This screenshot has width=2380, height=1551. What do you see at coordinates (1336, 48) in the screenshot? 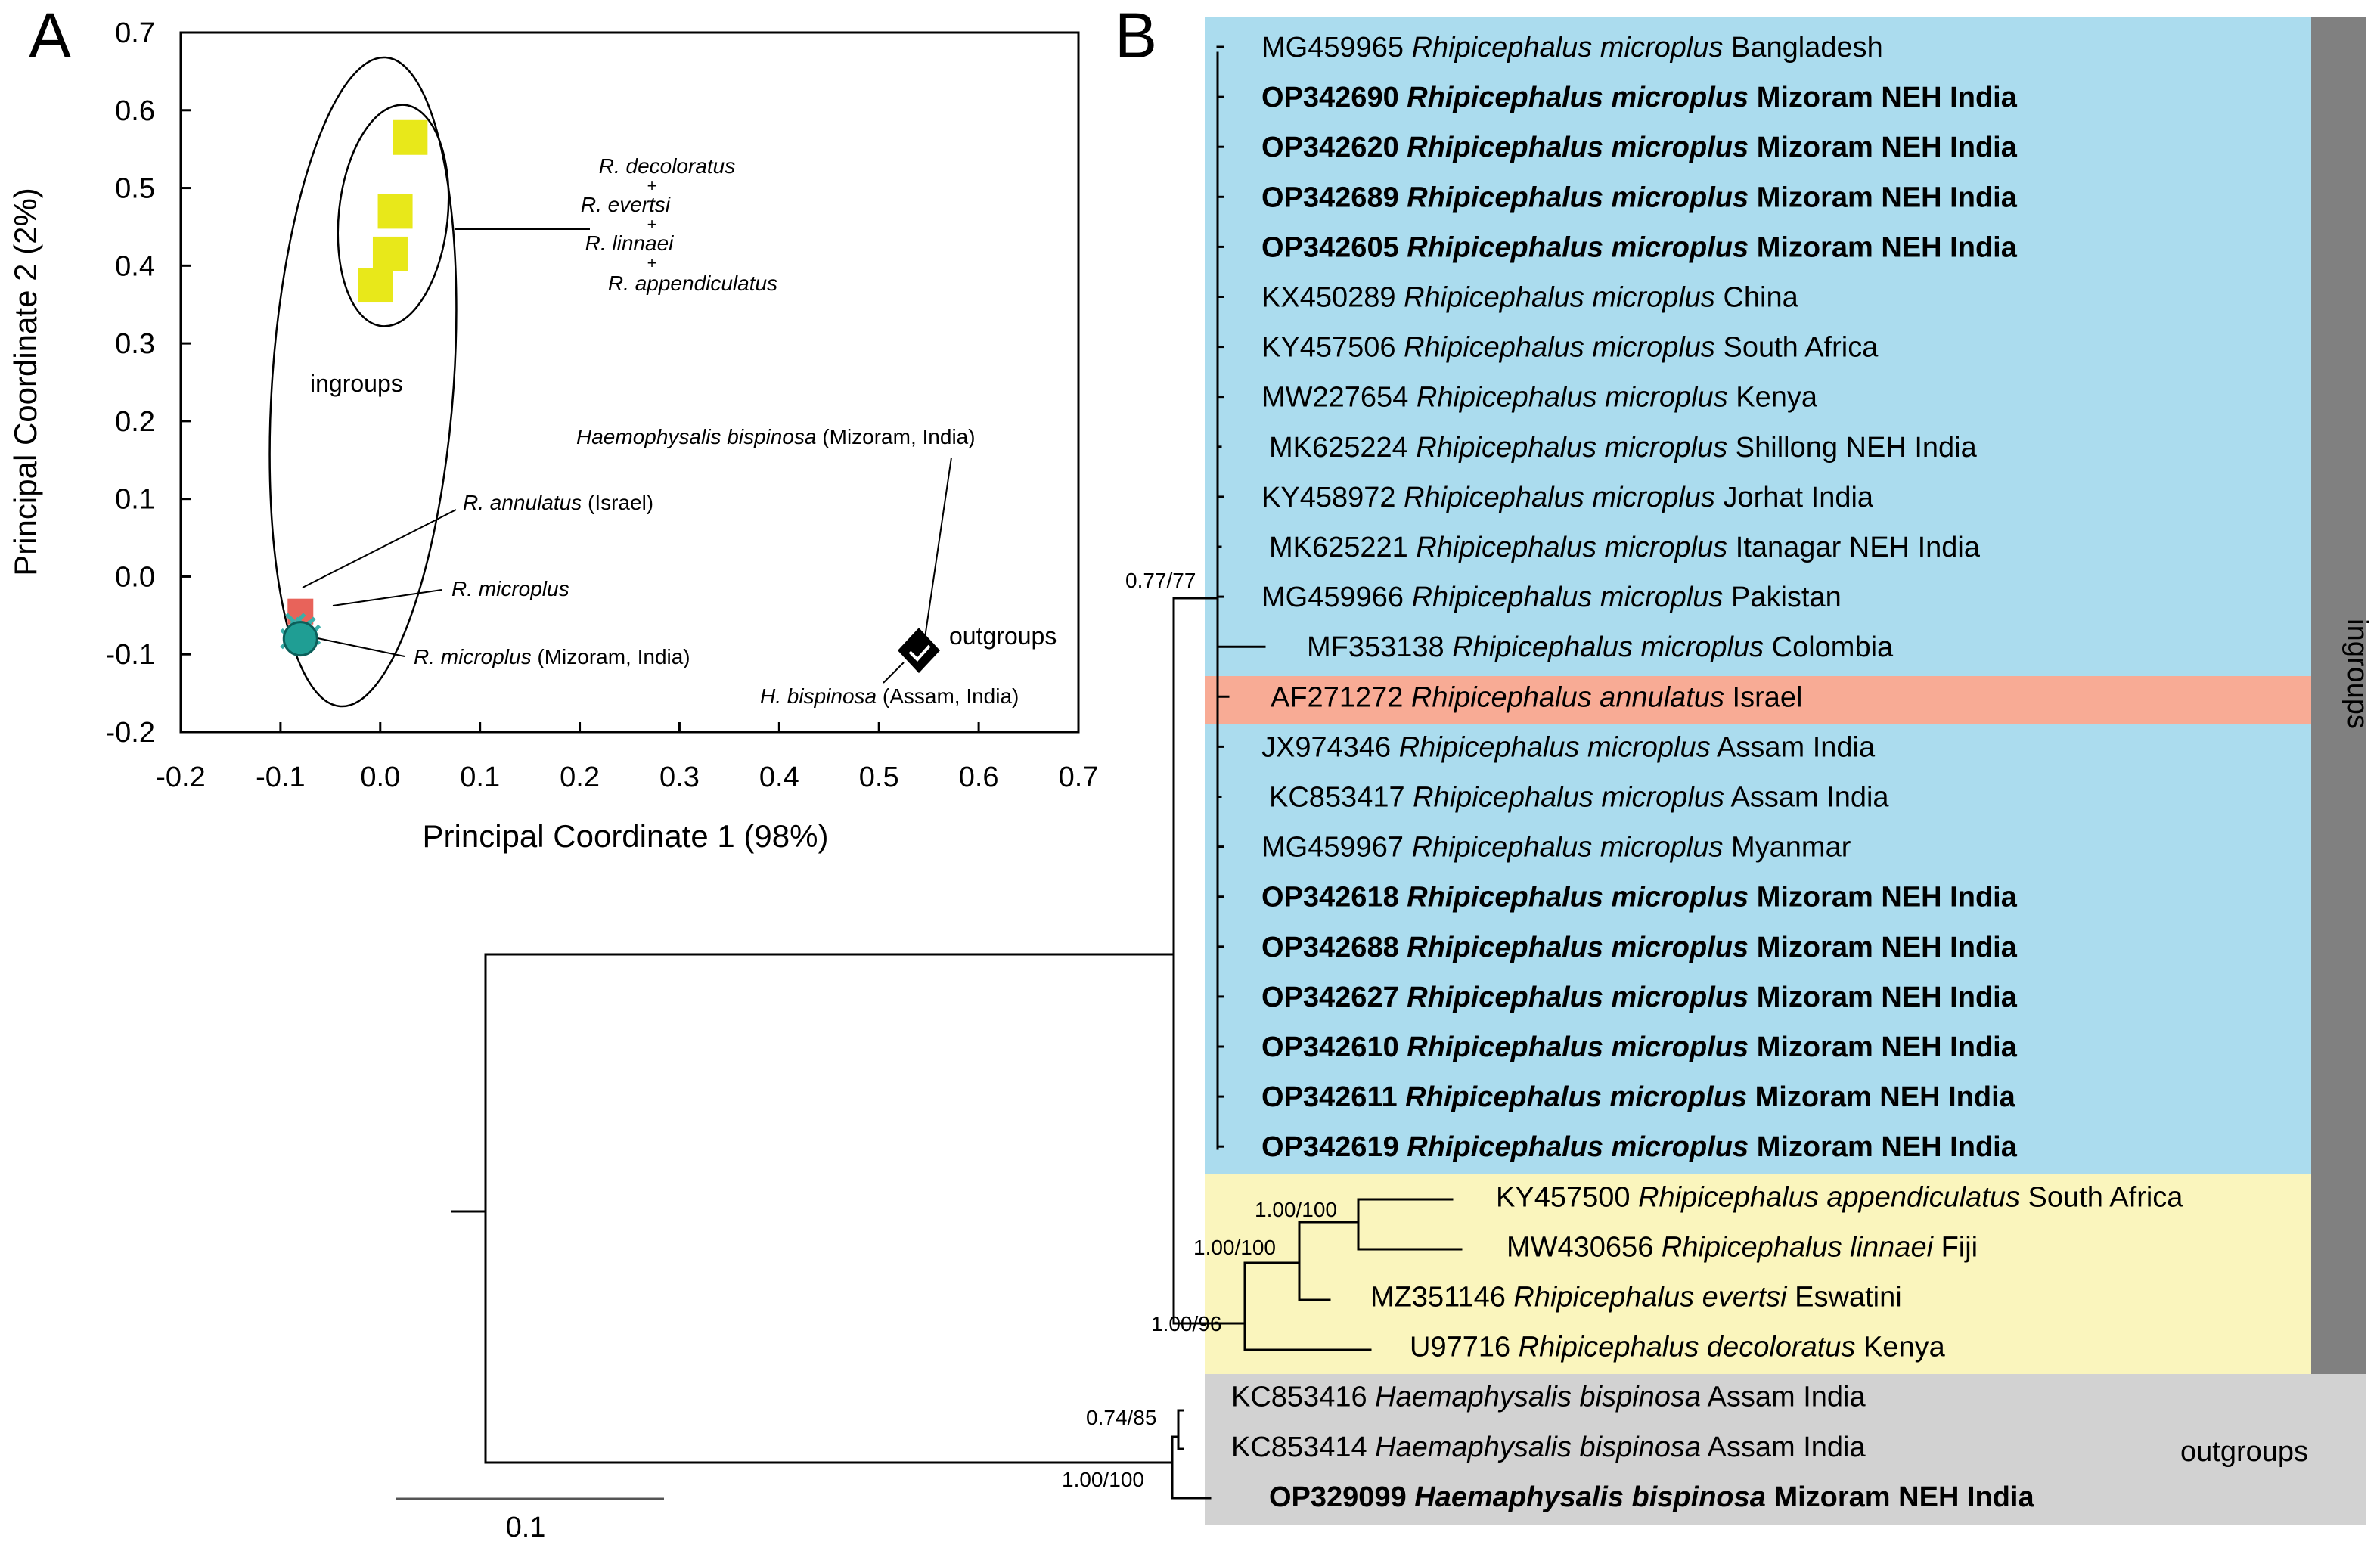
I see `taxon-accession: MG459965` at bounding box center [1336, 48].